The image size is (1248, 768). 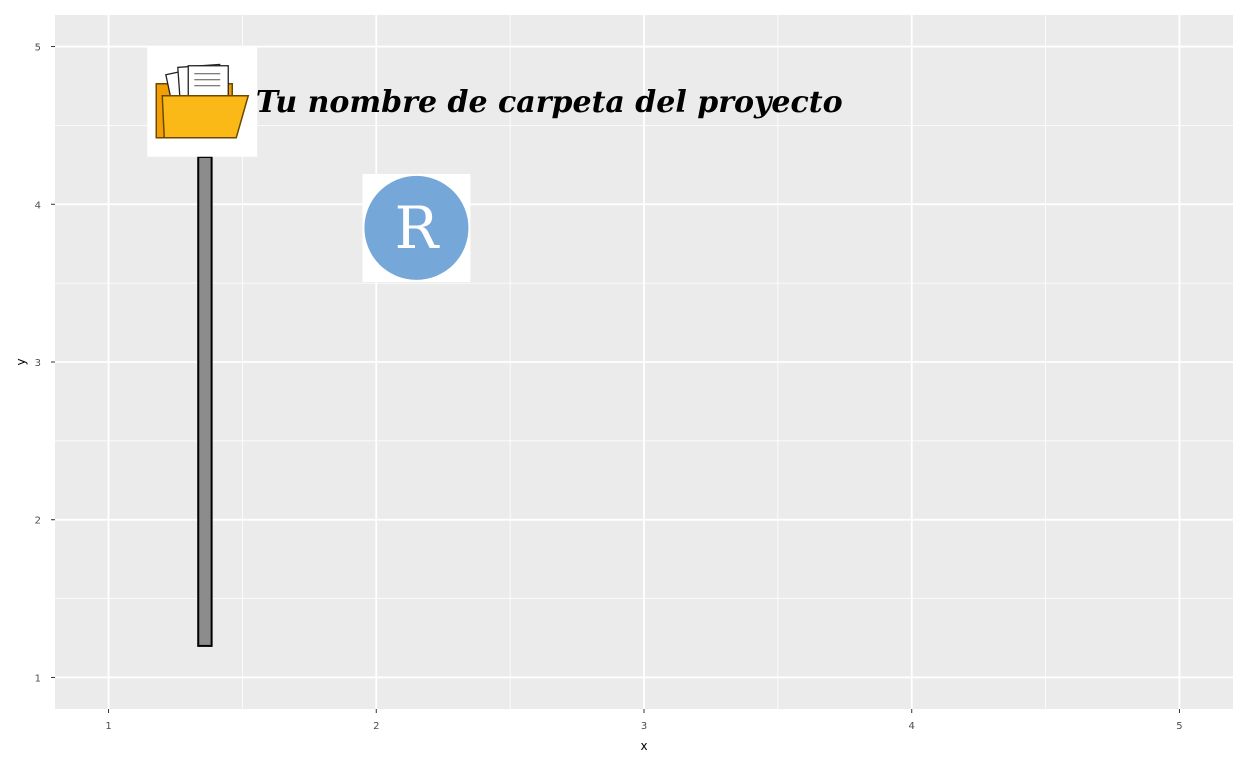 I want to click on annotation-label: Tu nombre de carpeta del proyecto, so click(x=549, y=102).